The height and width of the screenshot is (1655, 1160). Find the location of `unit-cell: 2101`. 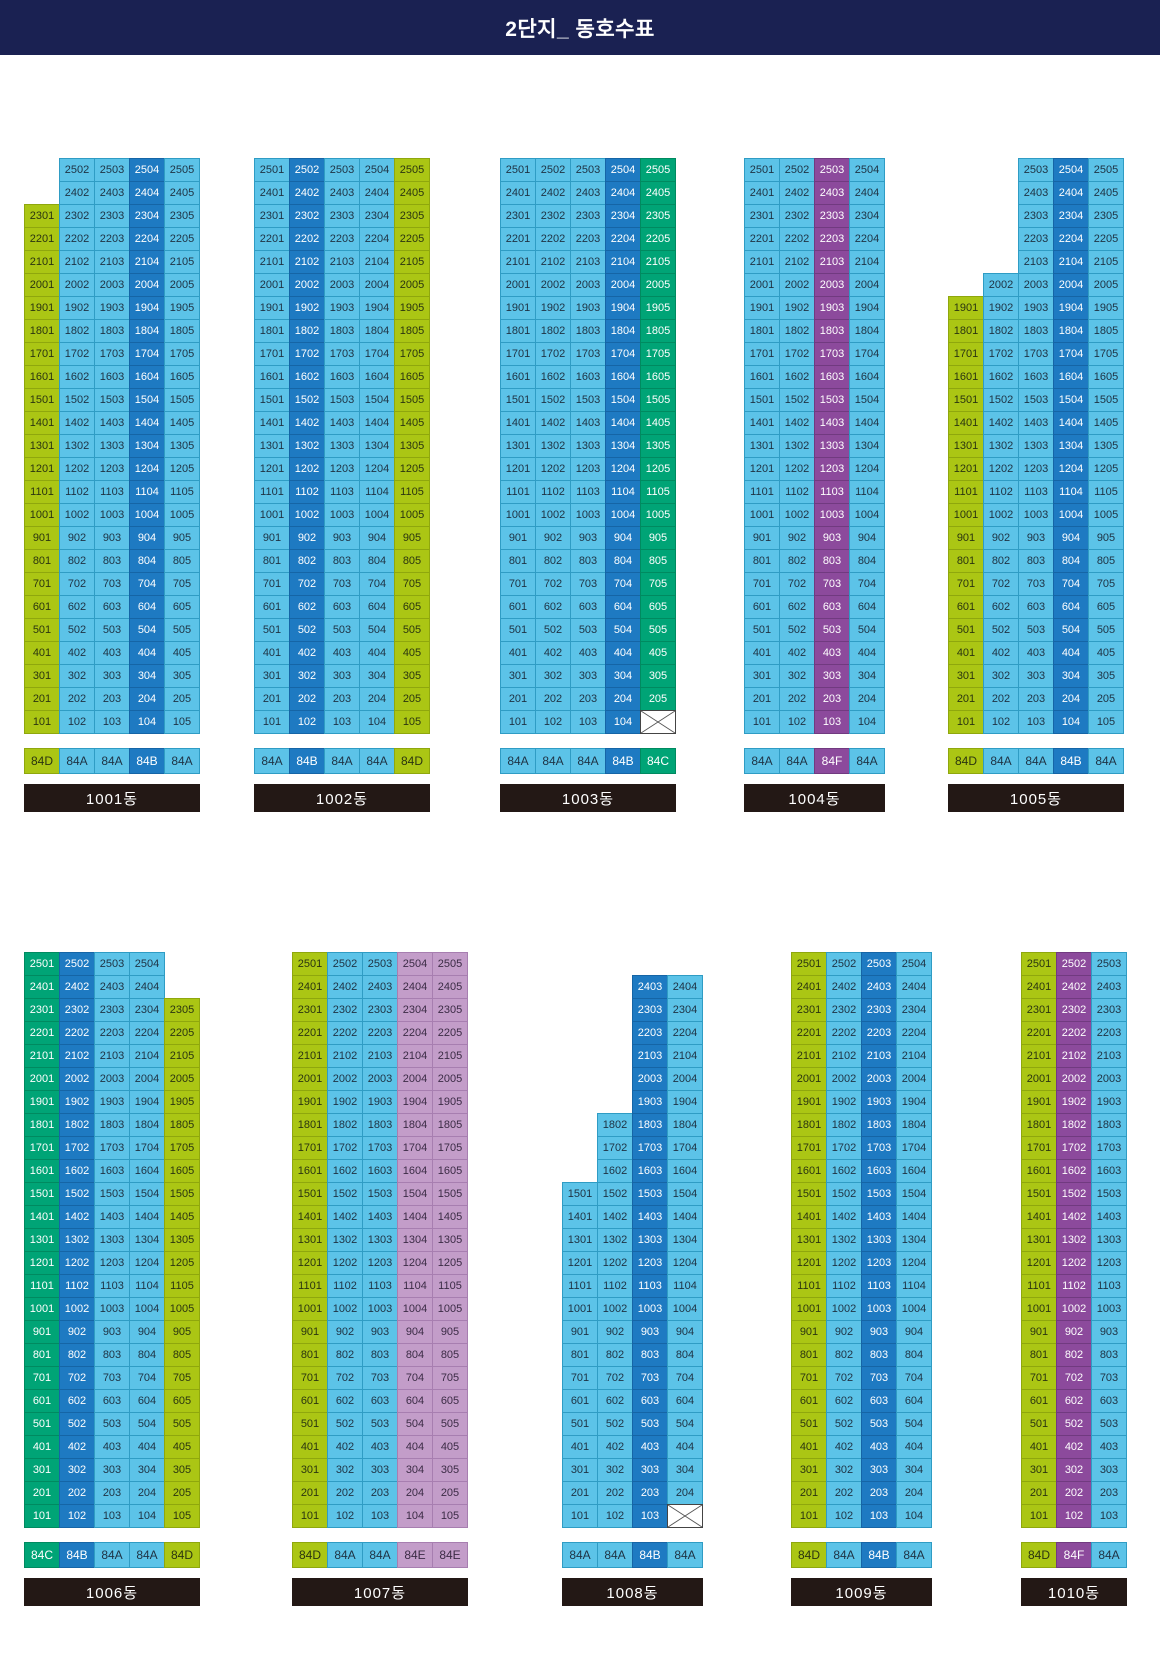

unit-cell: 2101 is located at coordinates (272, 262).